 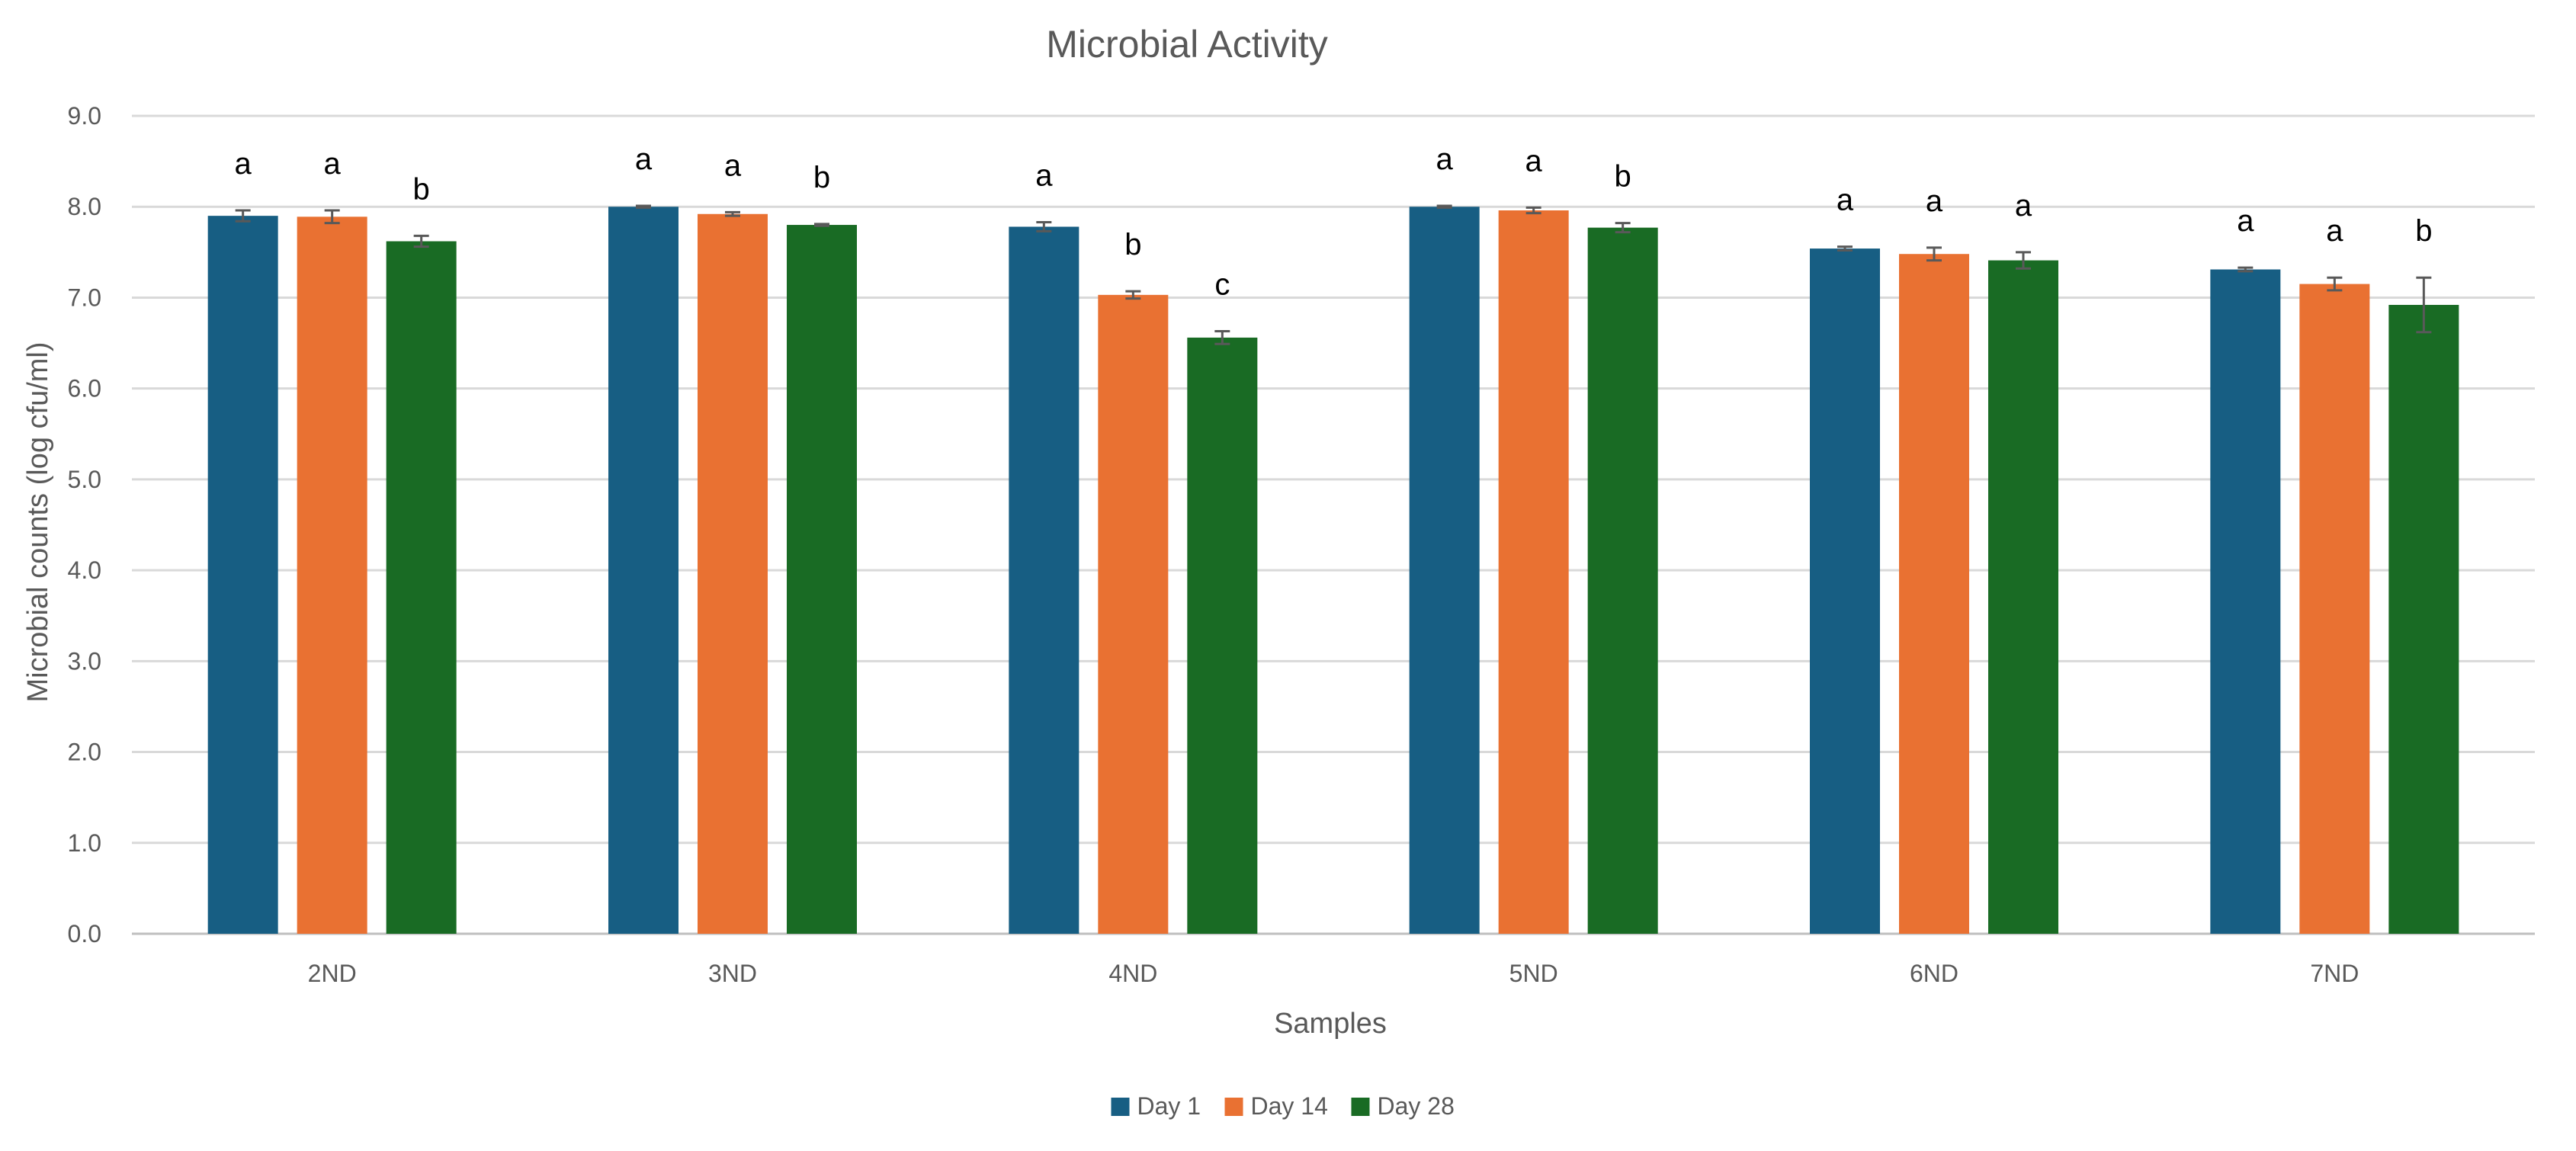 I want to click on chart-title: Microbial Activity, so click(x=1187, y=45).